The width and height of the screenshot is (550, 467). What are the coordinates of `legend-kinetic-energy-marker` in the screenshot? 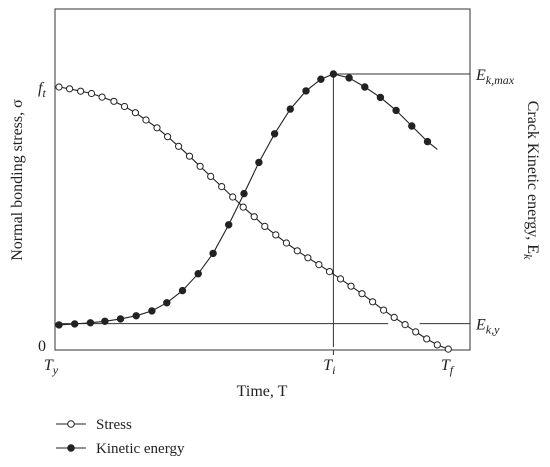 It's located at (71, 448).